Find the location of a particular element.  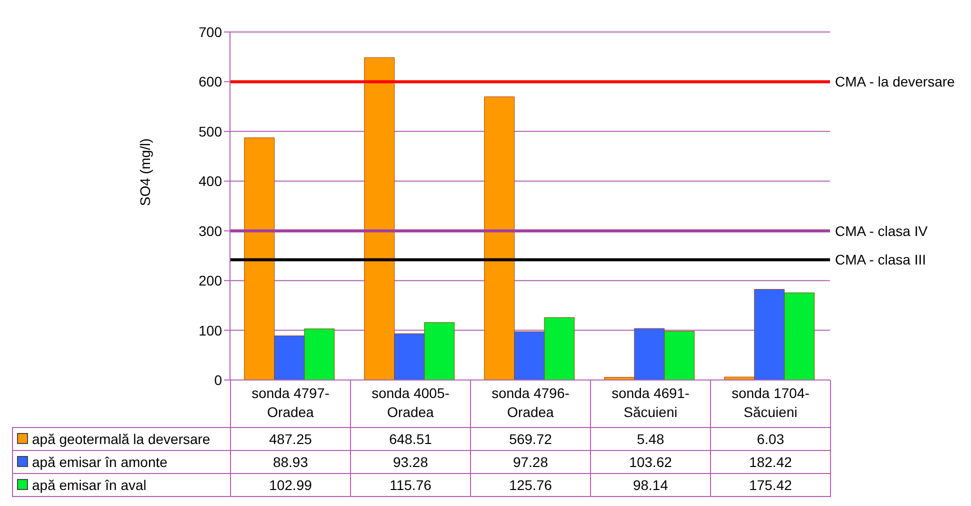

y-axis-title: SO4 (mg/l) is located at coordinates (144, 172).